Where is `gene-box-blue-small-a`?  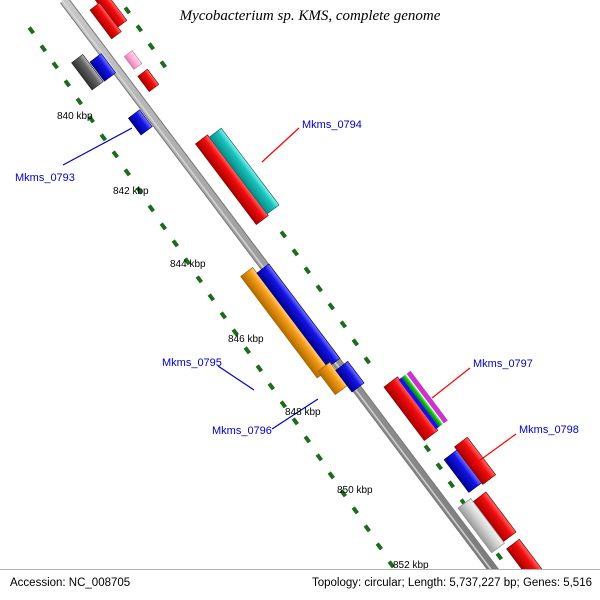 gene-box-blue-small-a is located at coordinates (103, 67).